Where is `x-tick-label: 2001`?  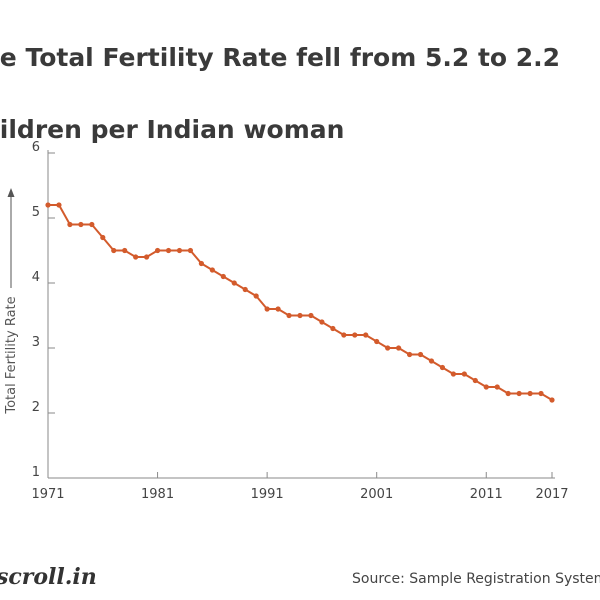
x-tick-label: 2001 is located at coordinates (376, 494).